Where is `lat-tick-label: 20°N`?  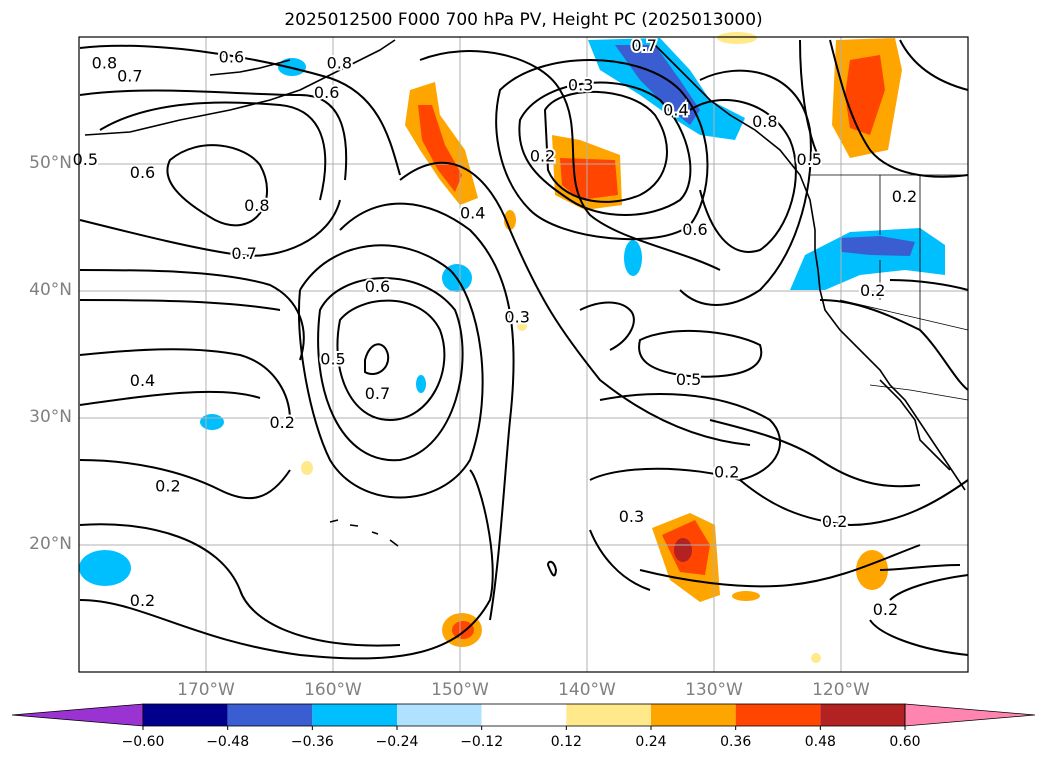 lat-tick-label: 20°N is located at coordinates (50, 544).